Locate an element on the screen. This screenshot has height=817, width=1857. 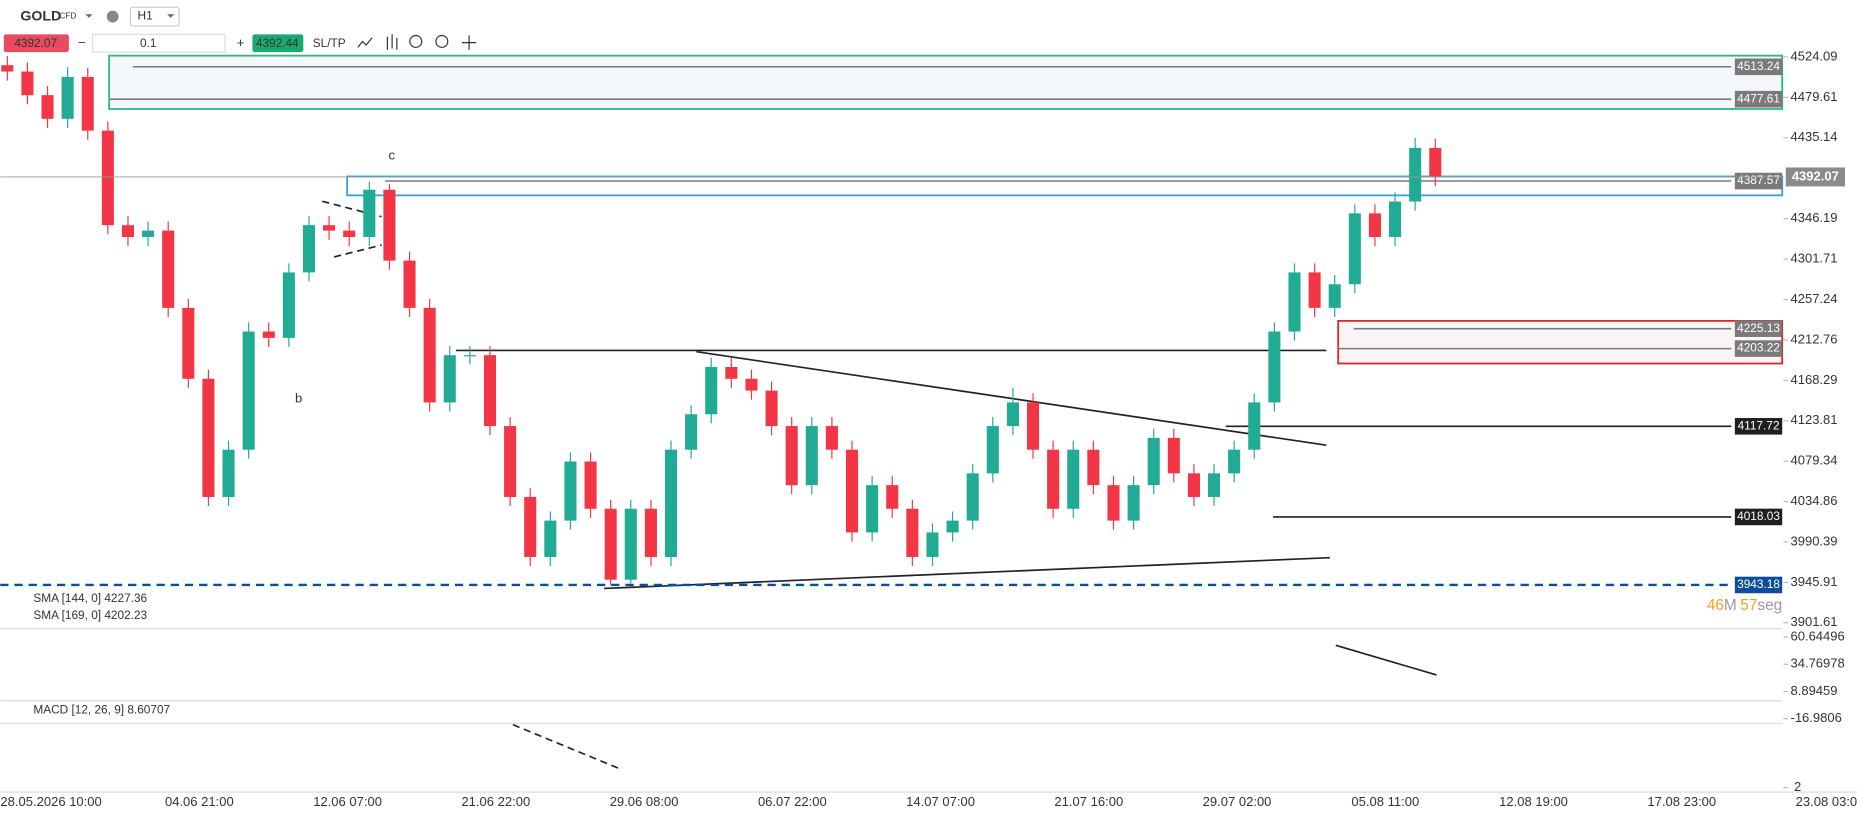
level-label: 4513.24 is located at coordinates (1758, 66).